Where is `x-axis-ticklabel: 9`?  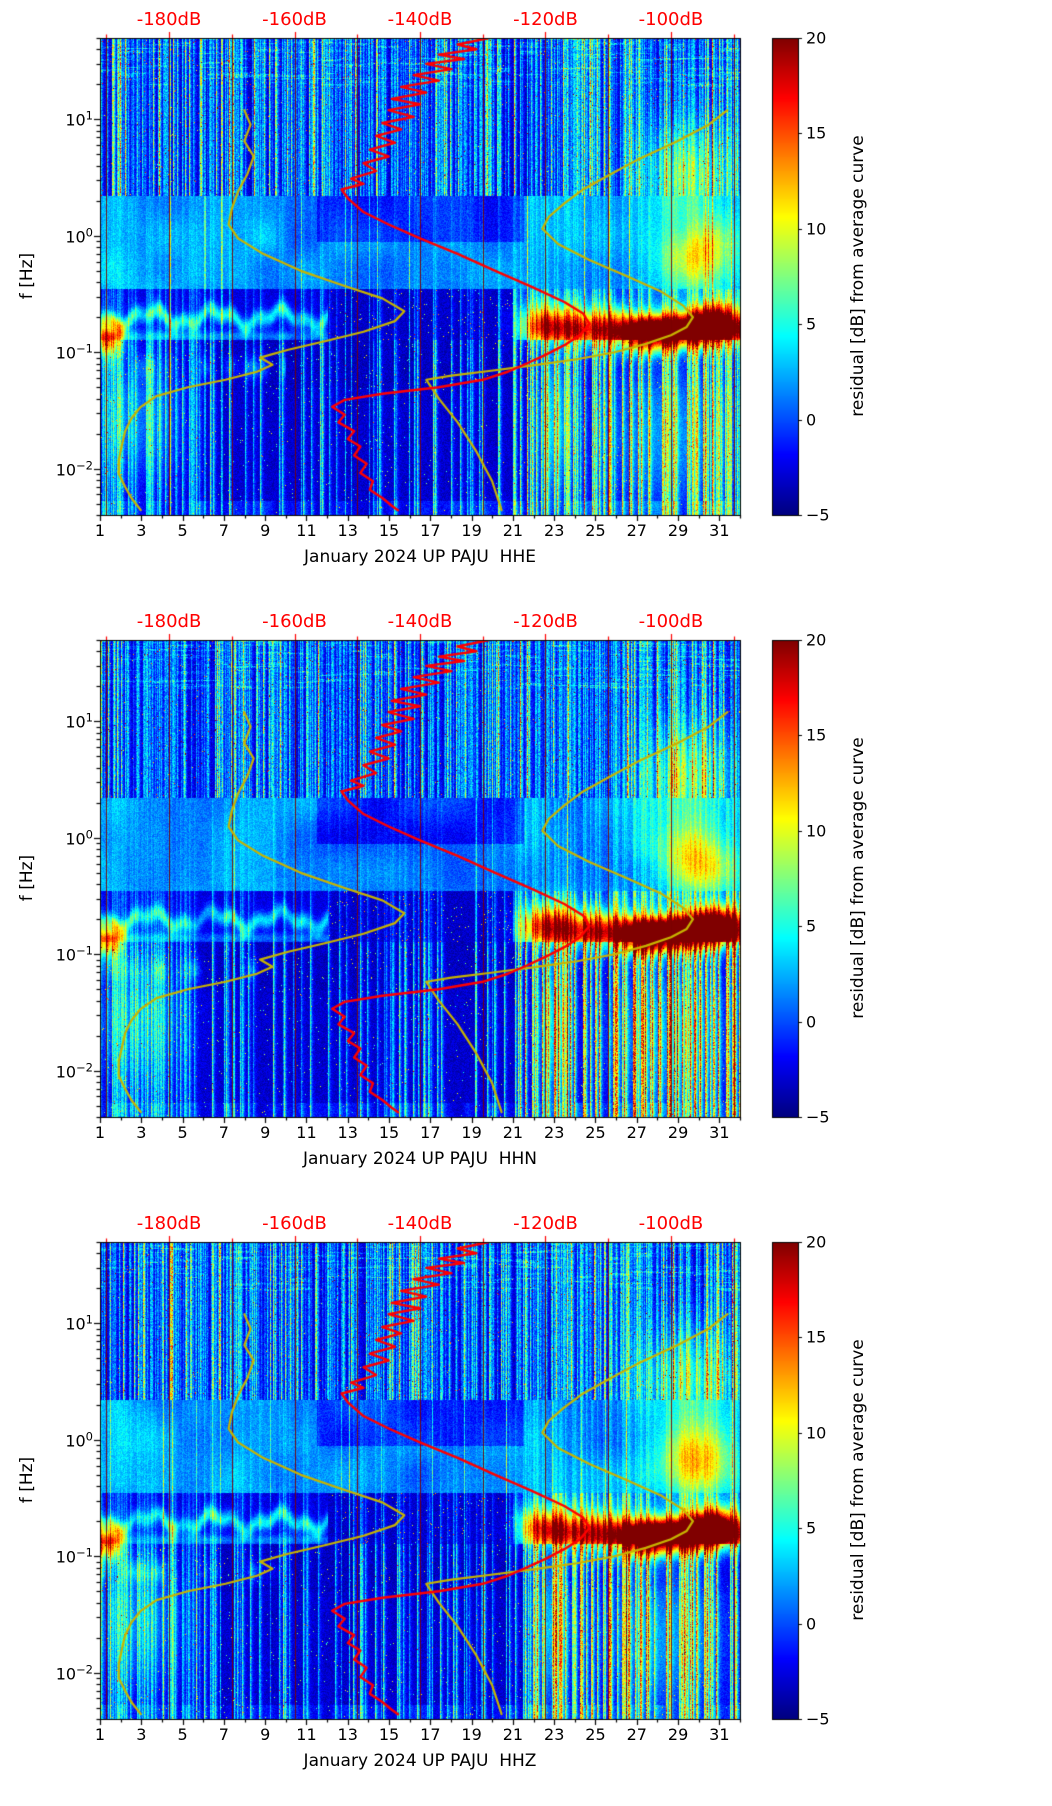 x-axis-ticklabel: 9 is located at coordinates (265, 1132).